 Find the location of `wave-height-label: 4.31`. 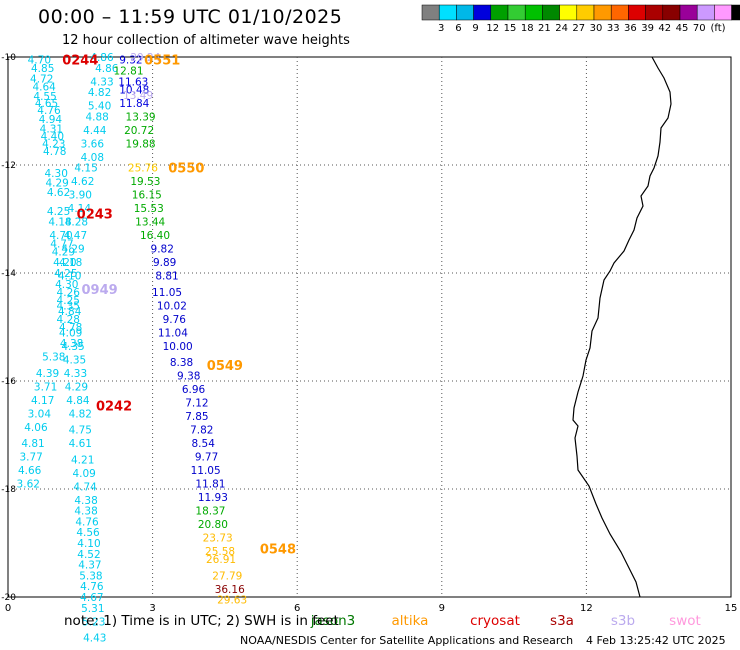

wave-height-label: 4.31 is located at coordinates (51, 129).